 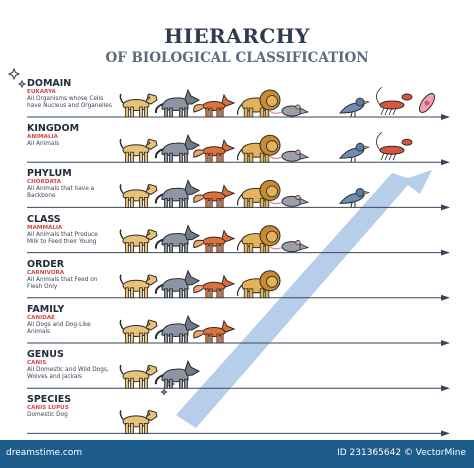 I want to click on rank-latin: CANIS, so click(x=37, y=363).